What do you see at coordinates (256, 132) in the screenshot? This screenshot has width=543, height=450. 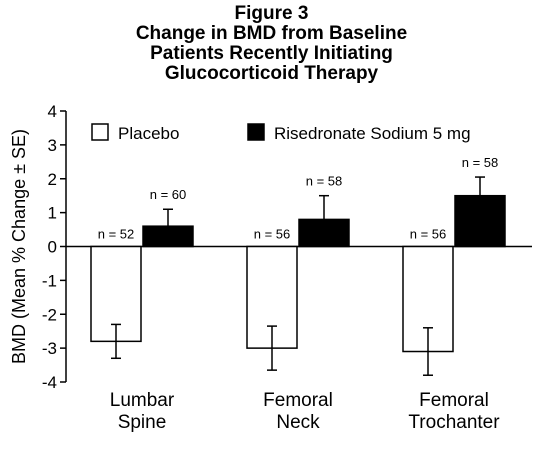 I see `legend-swatch-risedronate` at bounding box center [256, 132].